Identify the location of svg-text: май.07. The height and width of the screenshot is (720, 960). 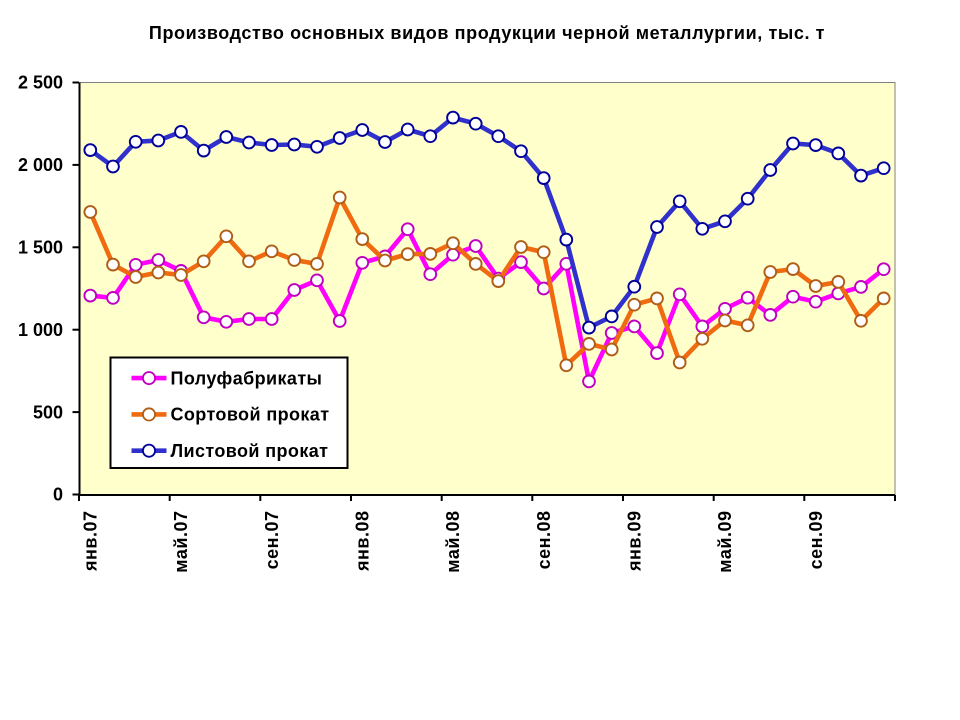
(181, 542).